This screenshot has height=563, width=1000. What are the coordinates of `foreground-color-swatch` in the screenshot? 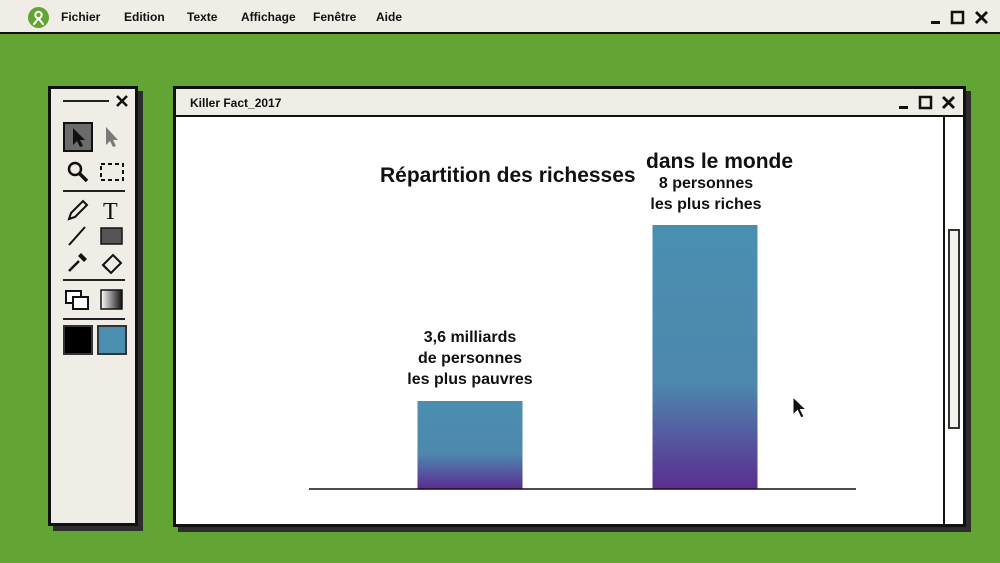 It's located at (78, 340).